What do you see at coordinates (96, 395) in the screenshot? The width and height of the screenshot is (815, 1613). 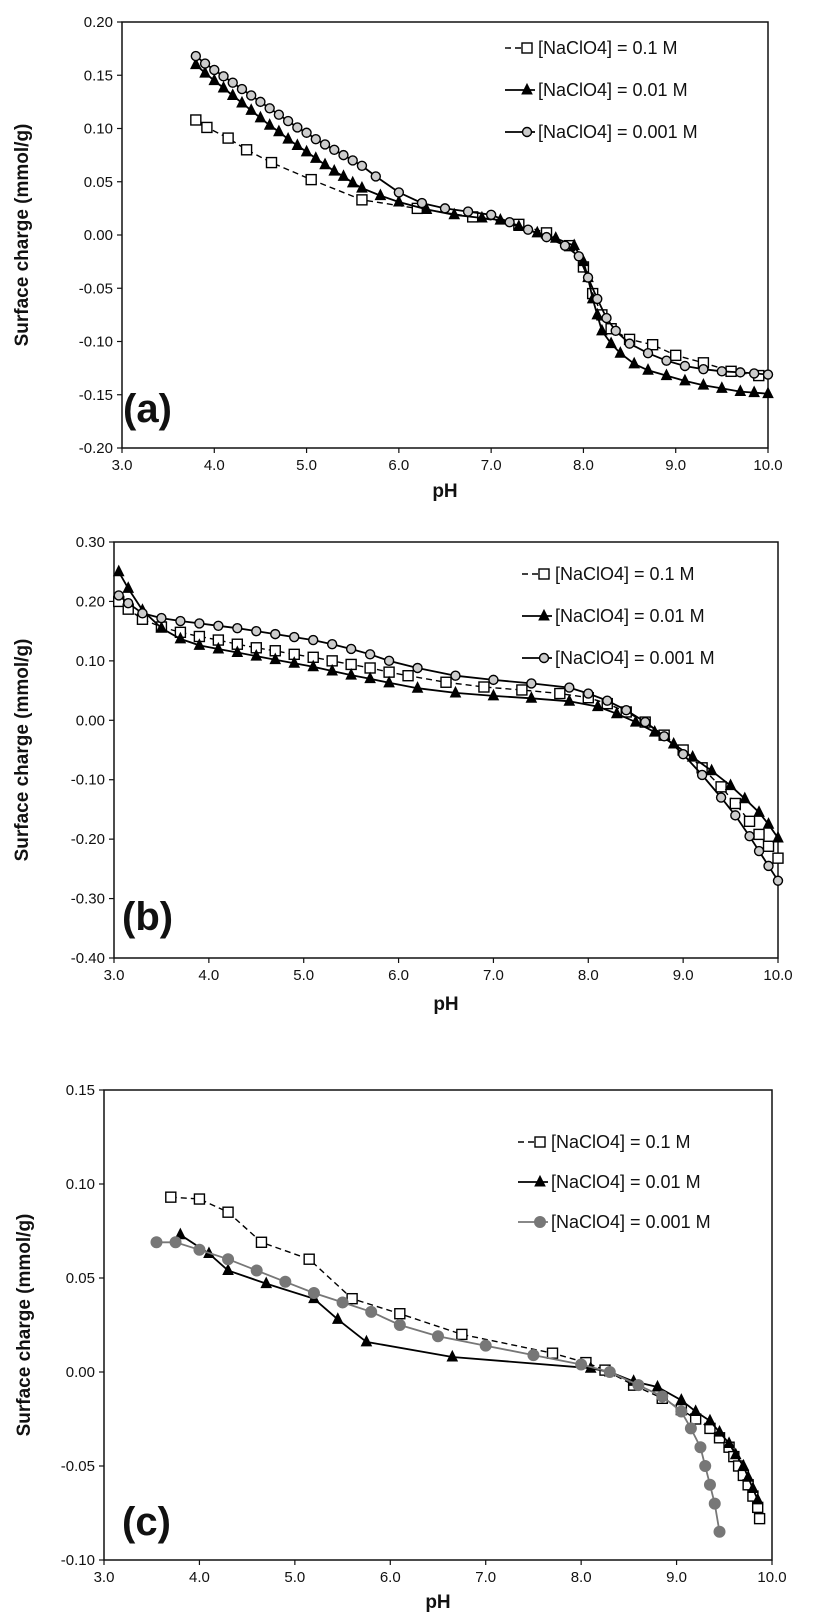 I see `y-tick-label: -0.15` at bounding box center [96, 395].